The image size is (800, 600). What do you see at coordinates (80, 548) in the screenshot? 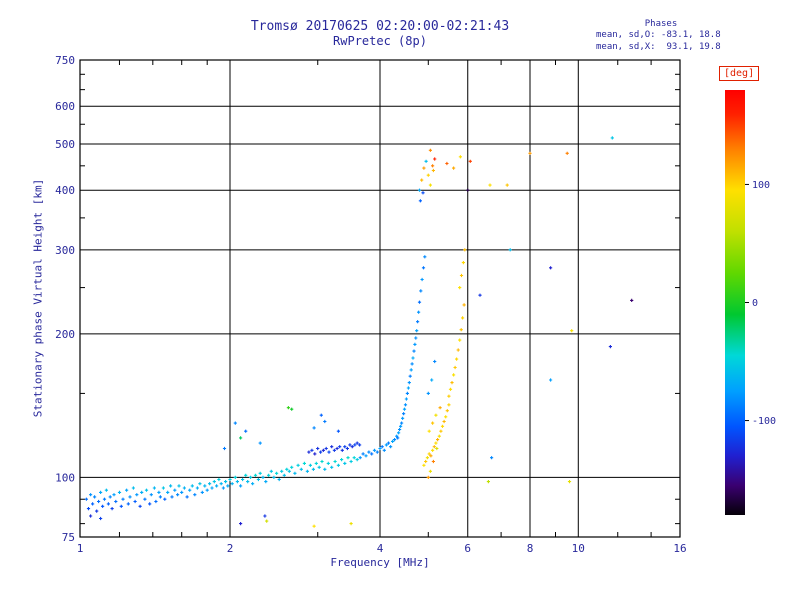
I see `svg-text: 1` at bounding box center [80, 548].